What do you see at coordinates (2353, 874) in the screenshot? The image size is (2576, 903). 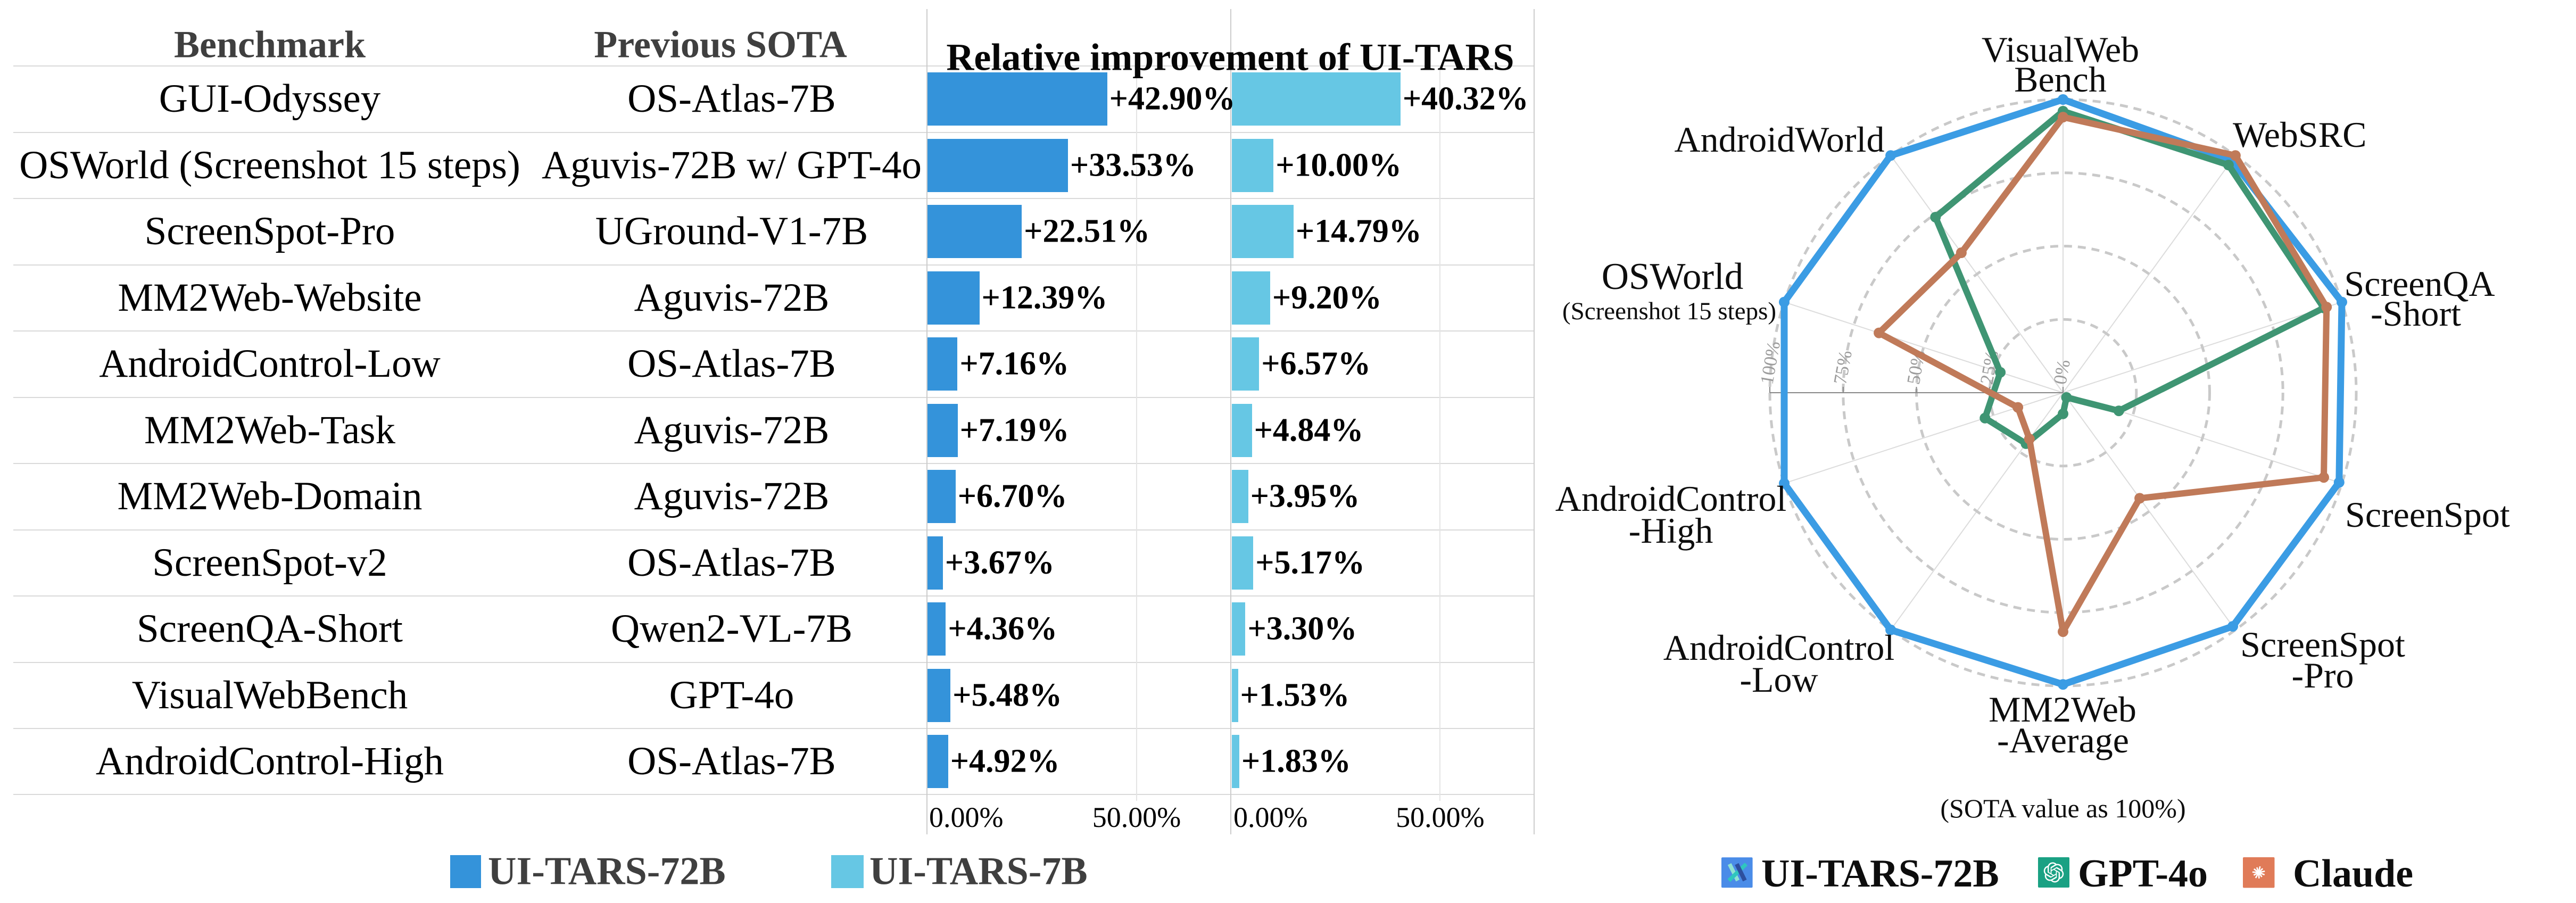 I see `svg-text: Claude` at bounding box center [2353, 874].